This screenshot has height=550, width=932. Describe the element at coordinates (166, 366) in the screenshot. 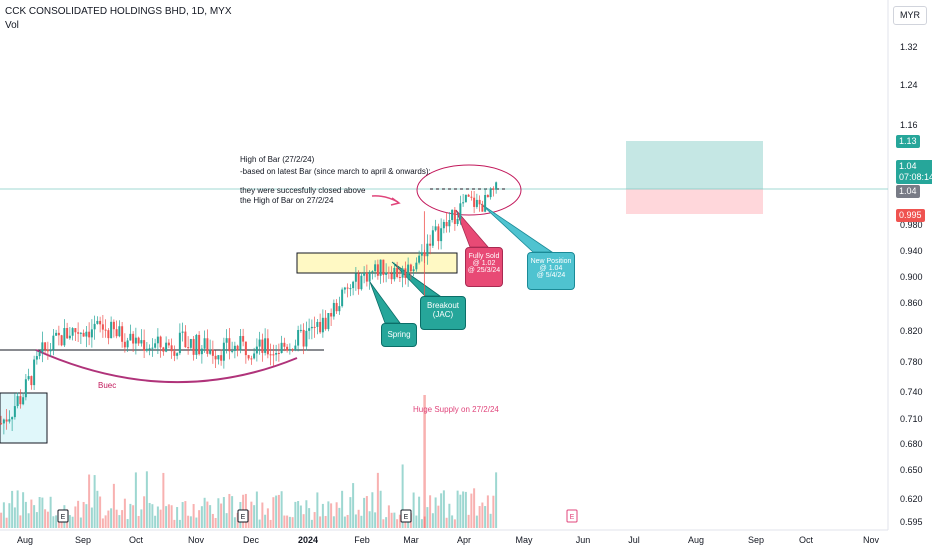

I see `buec-arc` at that location.